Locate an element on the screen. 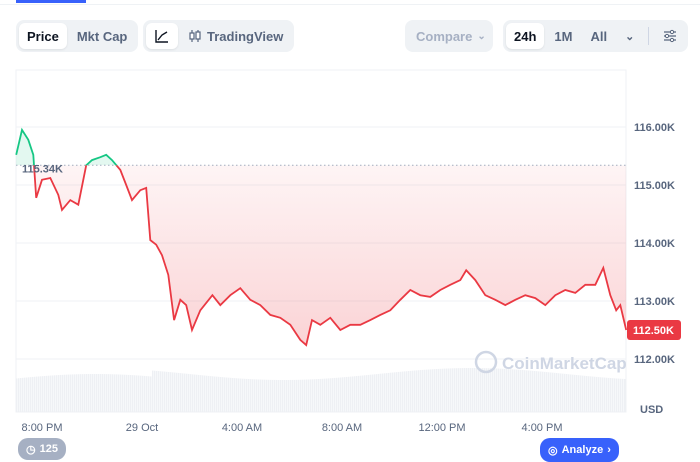 The image size is (700, 462). divider is located at coordinates (649, 36).